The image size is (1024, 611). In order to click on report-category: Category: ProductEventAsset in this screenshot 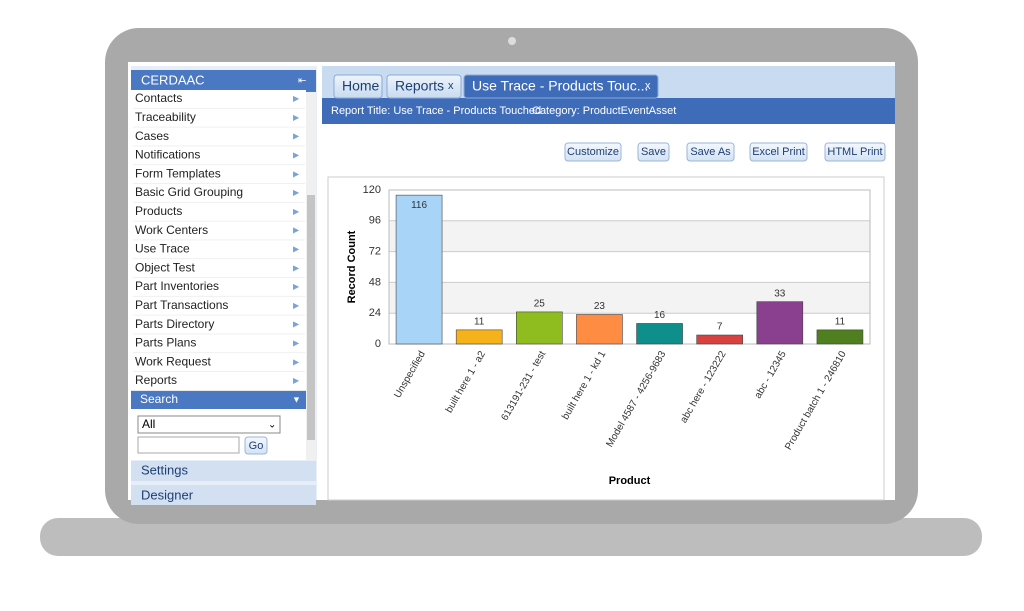, I will do `click(604, 111)`.